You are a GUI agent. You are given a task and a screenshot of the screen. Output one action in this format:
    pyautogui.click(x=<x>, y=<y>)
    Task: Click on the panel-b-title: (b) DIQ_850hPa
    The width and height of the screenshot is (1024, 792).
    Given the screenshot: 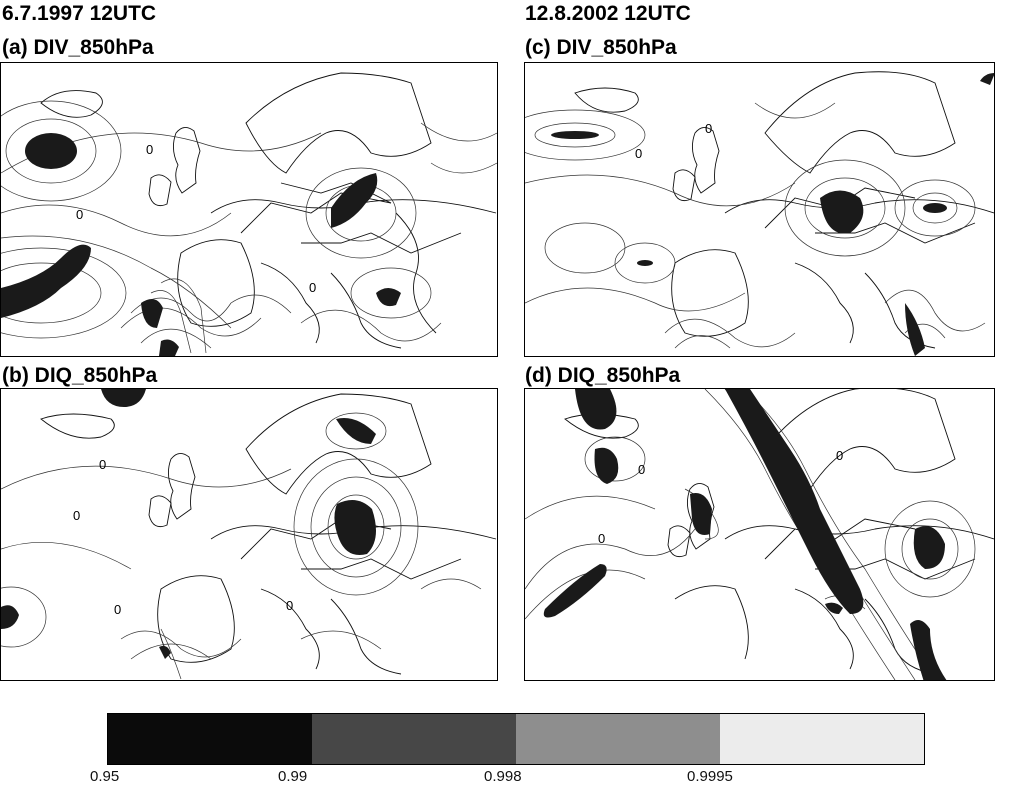 What is the action you would take?
    pyautogui.click(x=80, y=375)
    